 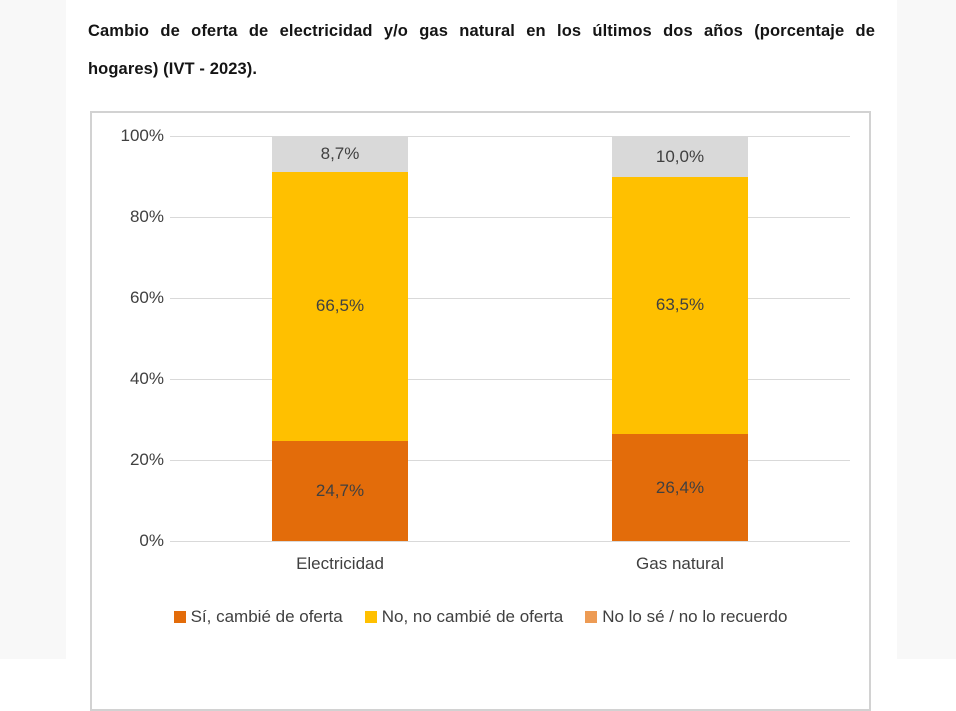 What do you see at coordinates (680, 563) in the screenshot?
I see `x-axis-label: Gas natural` at bounding box center [680, 563].